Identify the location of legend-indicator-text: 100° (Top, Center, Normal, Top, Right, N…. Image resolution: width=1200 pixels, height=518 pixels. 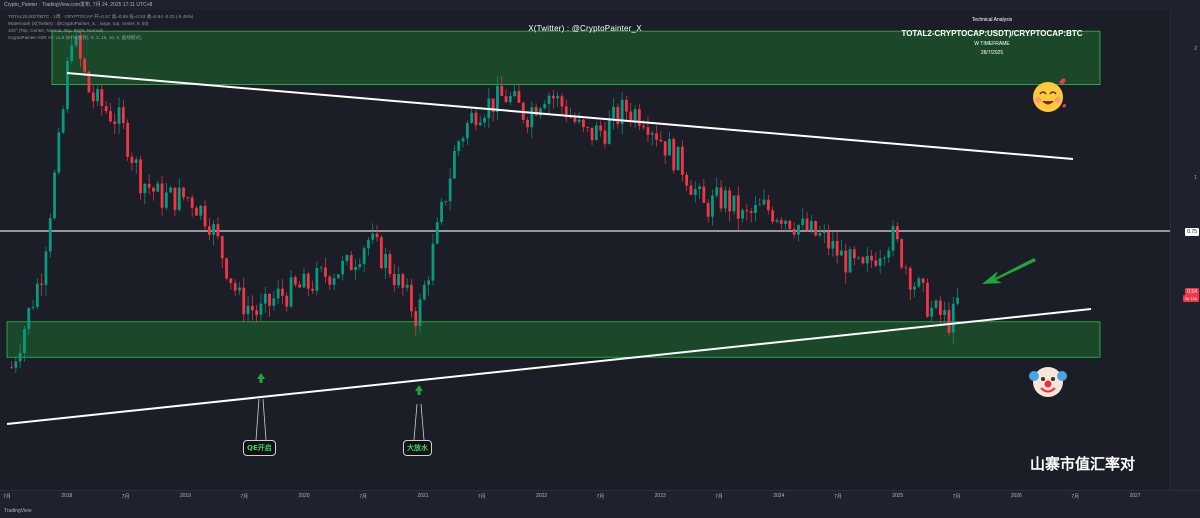
(56, 30).